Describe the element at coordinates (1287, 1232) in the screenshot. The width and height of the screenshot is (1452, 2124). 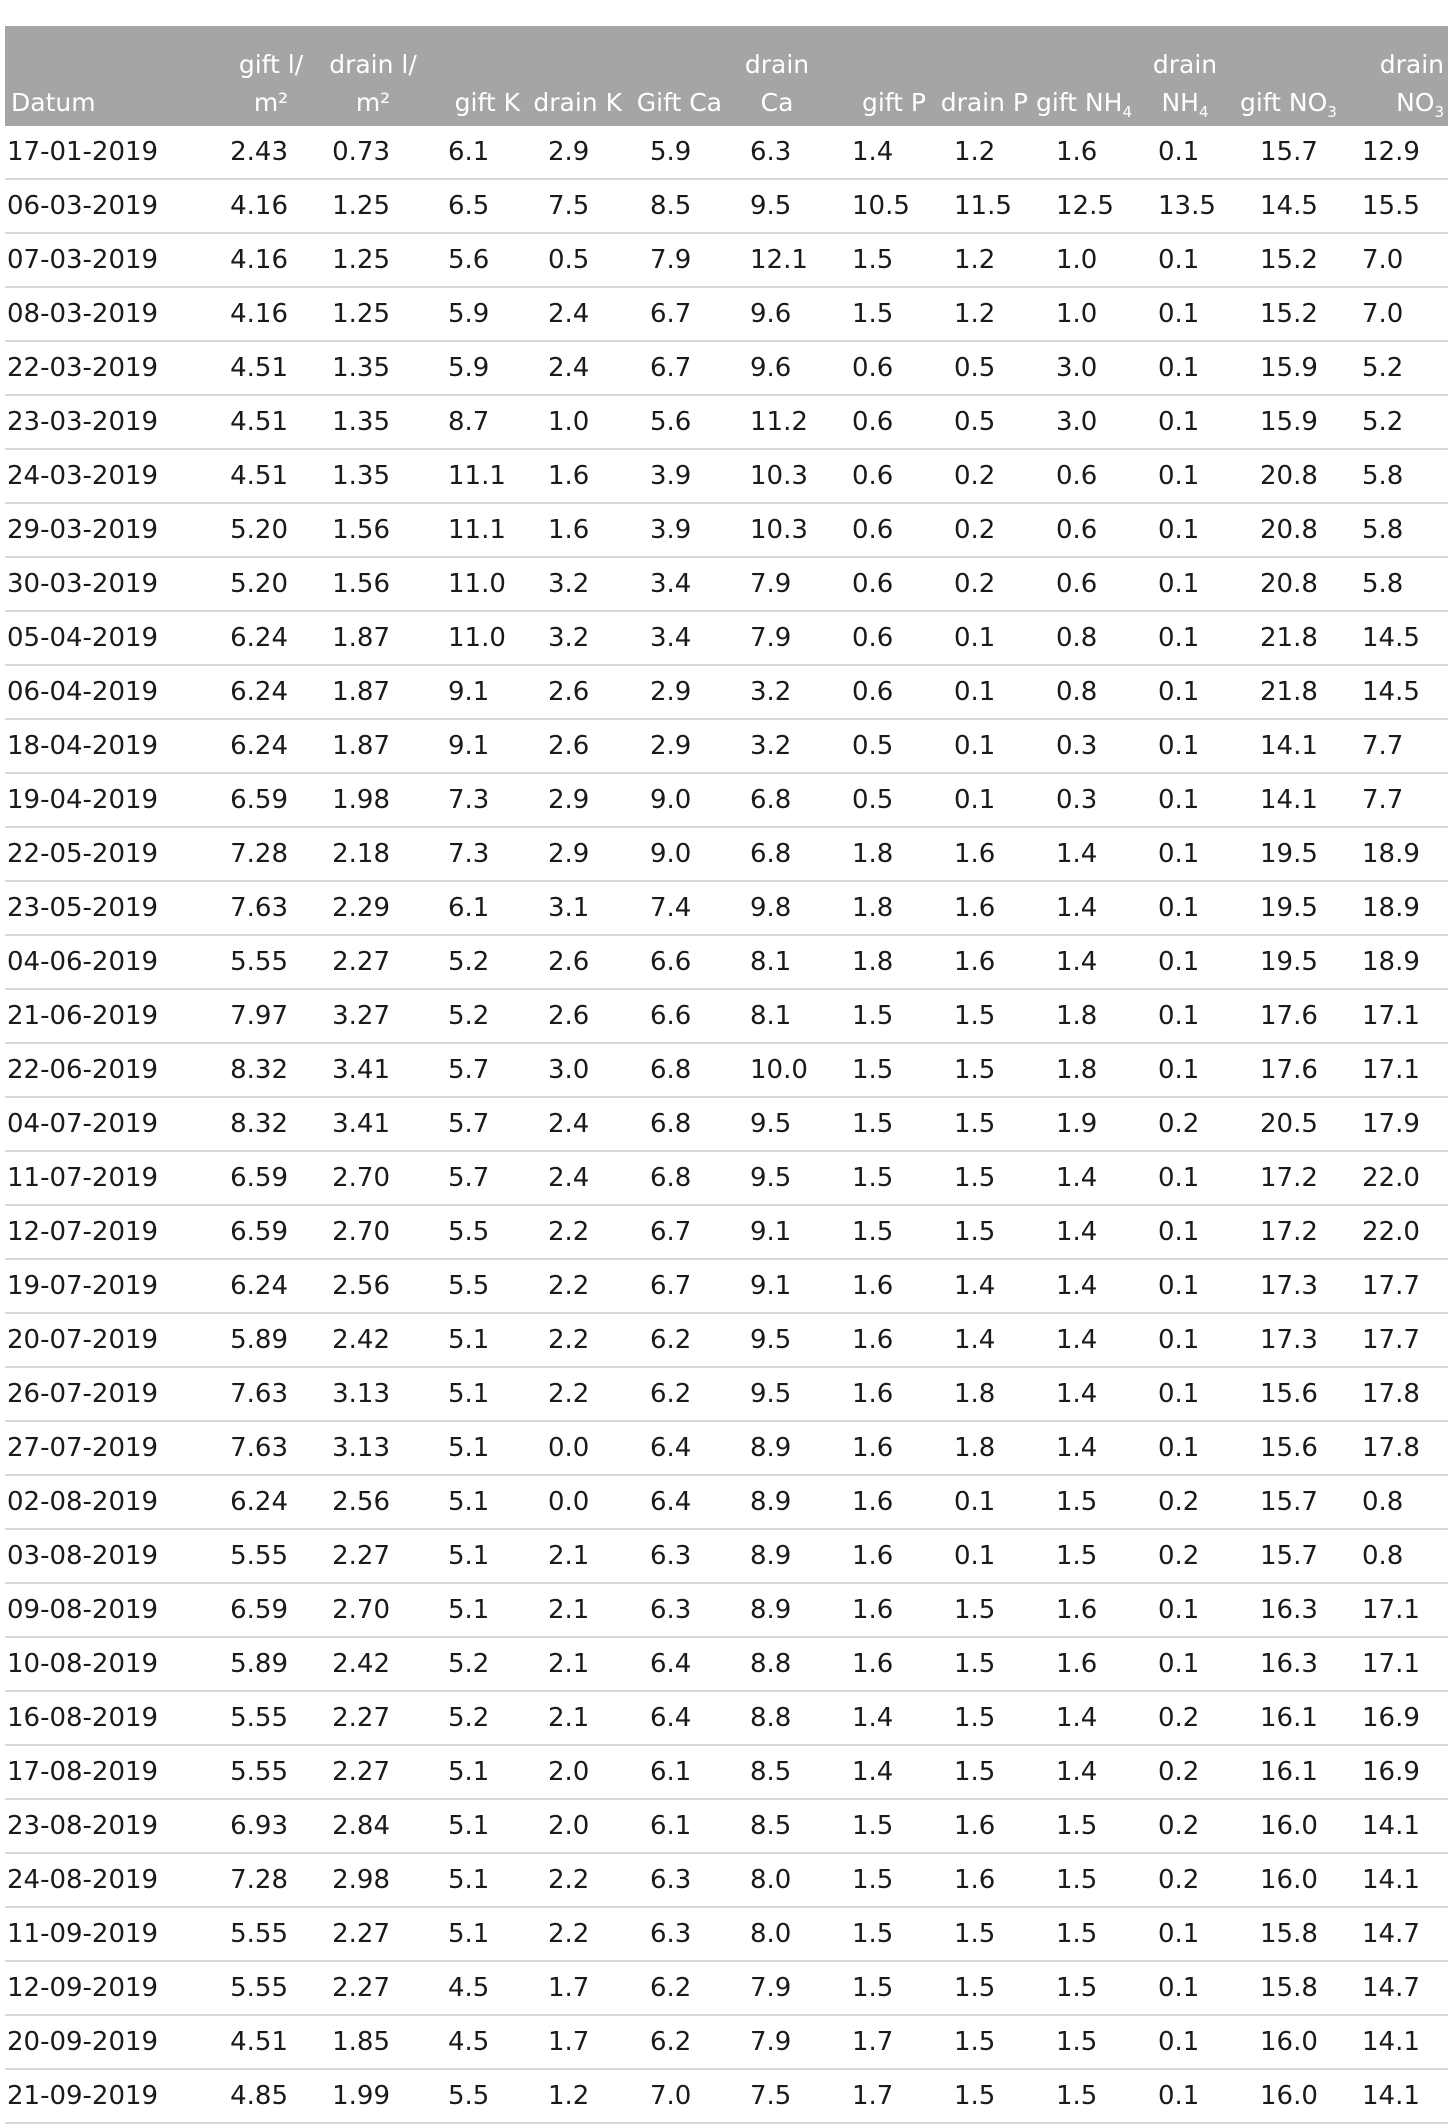
I see `cell-gift-no3: 17.2` at that location.